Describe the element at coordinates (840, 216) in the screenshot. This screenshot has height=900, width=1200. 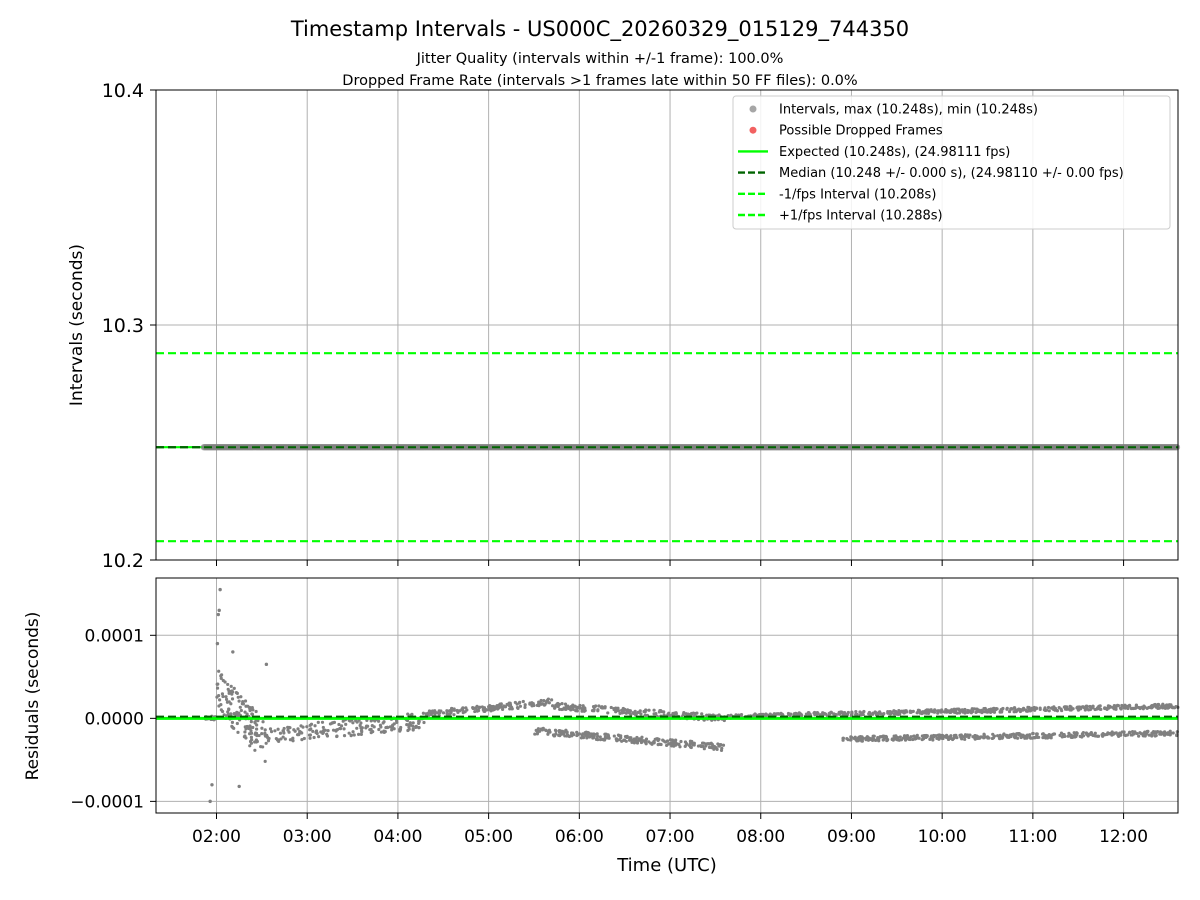
I see `legend-entry: +1/fps Interval (10.288s)` at that location.